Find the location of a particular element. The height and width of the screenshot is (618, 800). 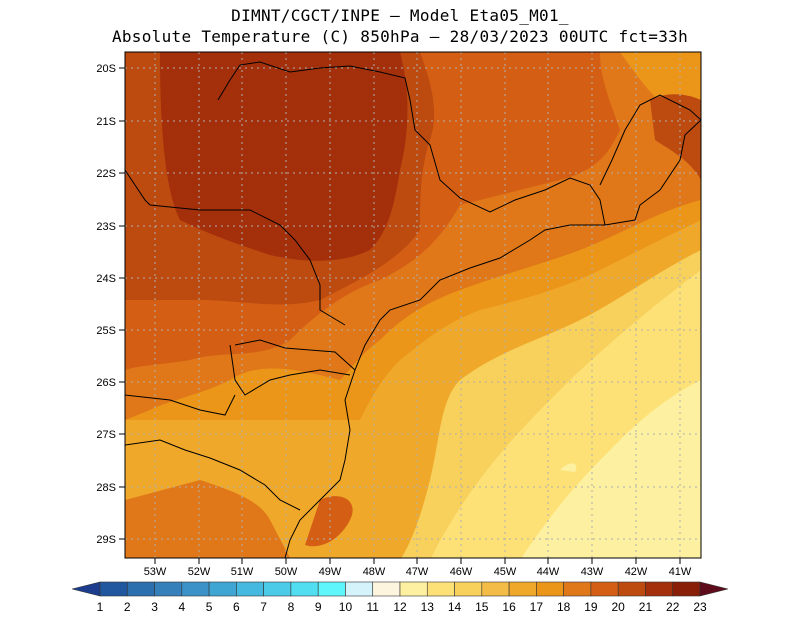

border-ms-west is located at coordinates (138, 187).